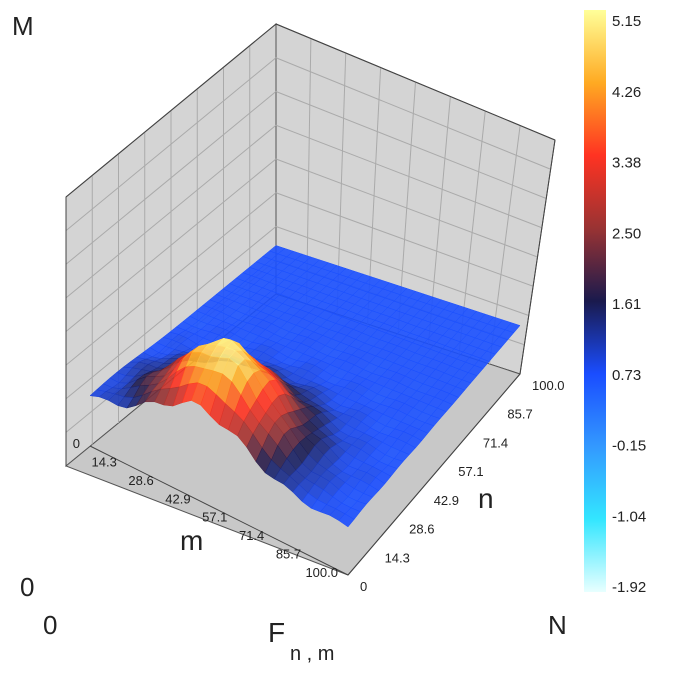  Describe the element at coordinates (321, 572) in the screenshot. I see `m-tick-label: 100.0` at that location.